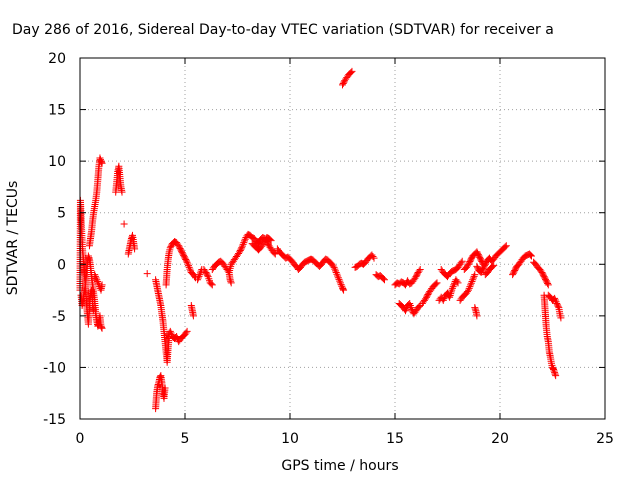  What do you see at coordinates (345, 439) in the screenshot?
I see `x-tick-labels: 0 5 10 15 20 25` at bounding box center [345, 439].